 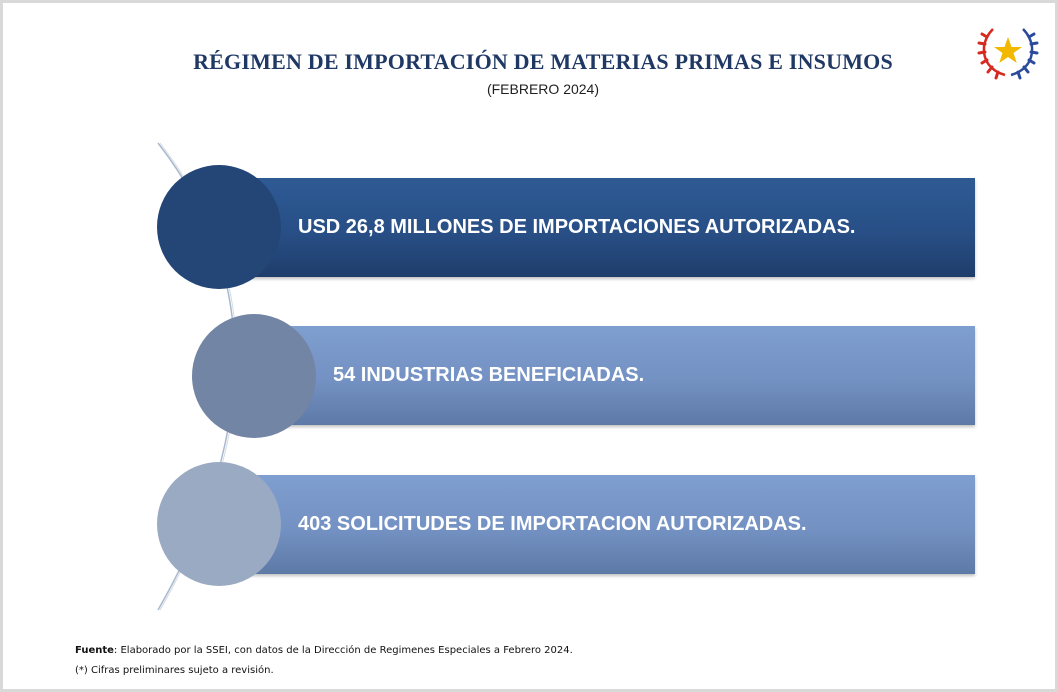 I want to click on page-subtitle: (FEBRERO 2024), so click(x=543, y=89).